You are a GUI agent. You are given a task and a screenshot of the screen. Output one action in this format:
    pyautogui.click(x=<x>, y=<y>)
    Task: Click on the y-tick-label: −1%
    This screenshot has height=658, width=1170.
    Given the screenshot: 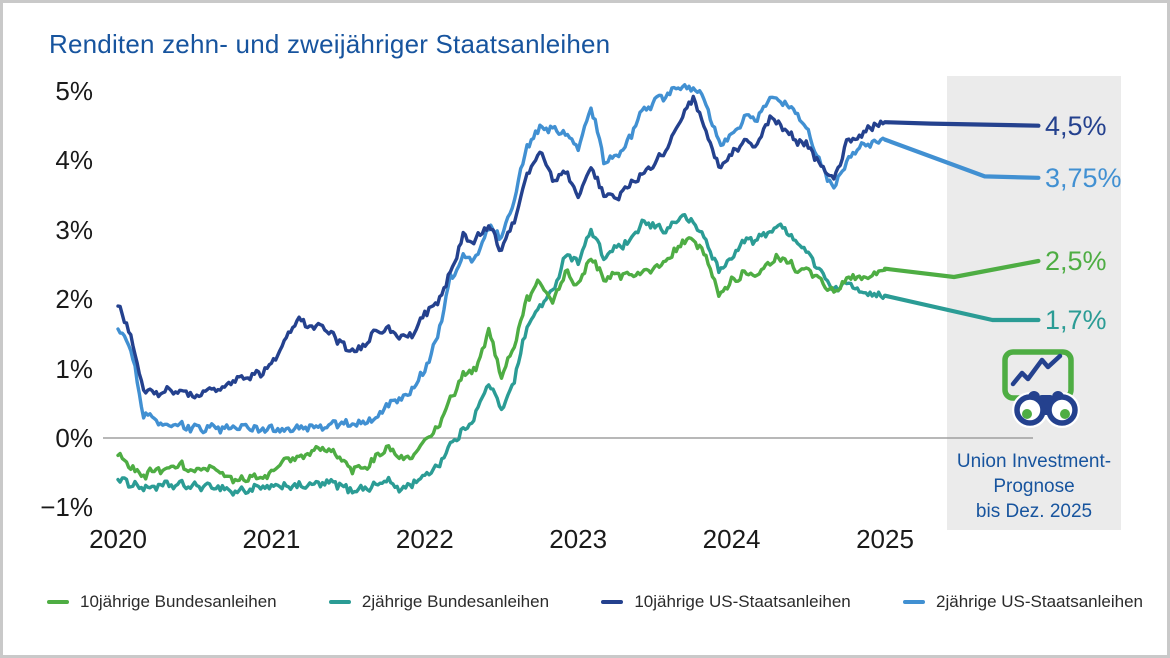 What is the action you would take?
    pyautogui.click(x=66, y=507)
    